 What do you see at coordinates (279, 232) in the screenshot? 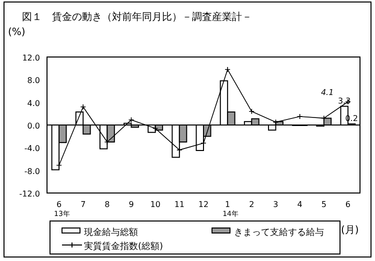
I see `legend-label: きまって支給する給与` at bounding box center [279, 232].